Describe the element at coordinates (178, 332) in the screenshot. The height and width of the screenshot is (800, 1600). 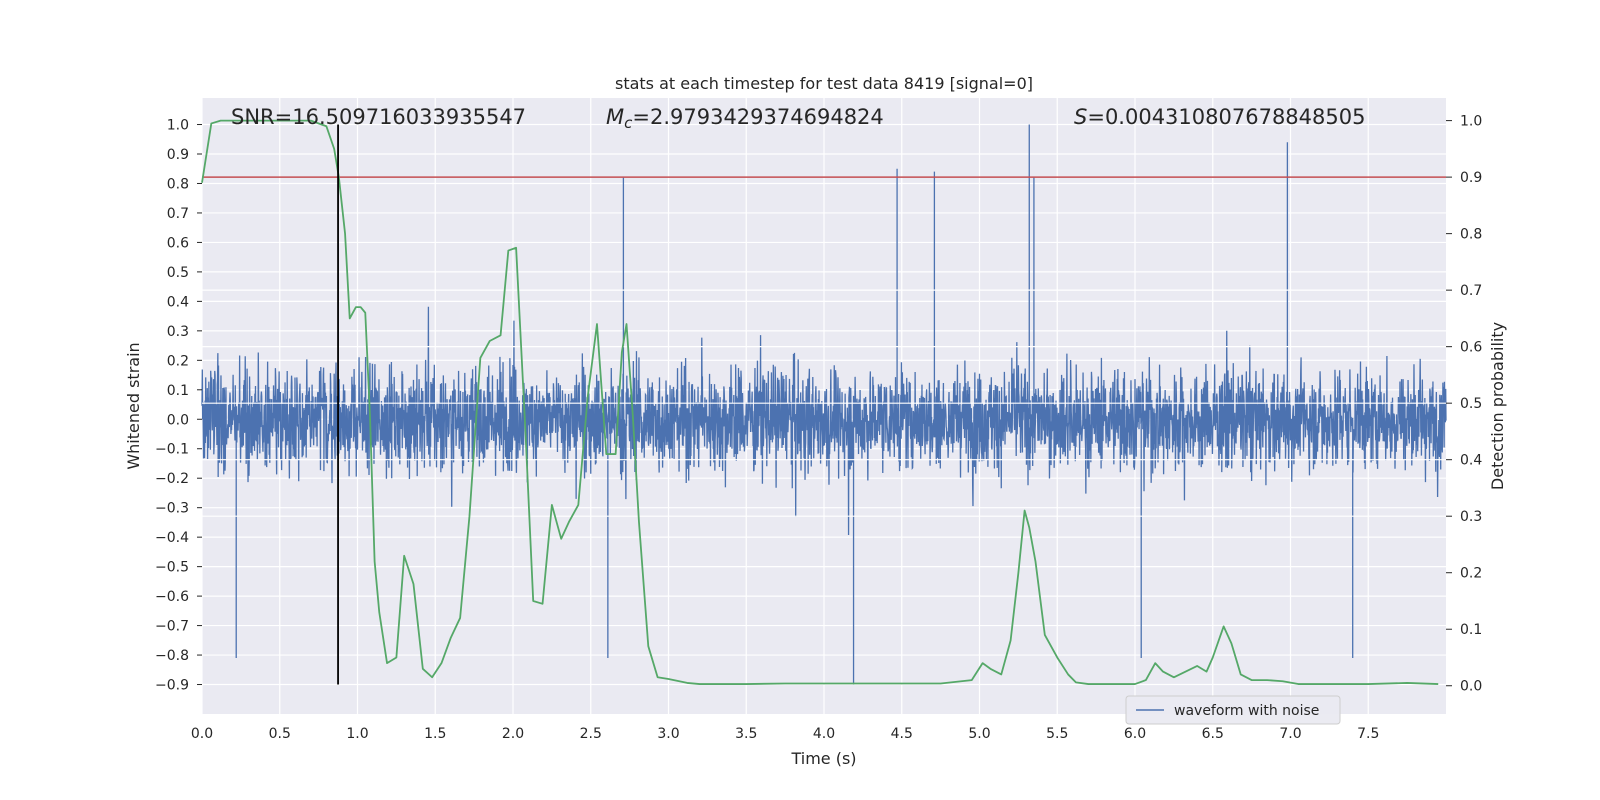
I see `y-left-tick-label: 0.3` at that location.